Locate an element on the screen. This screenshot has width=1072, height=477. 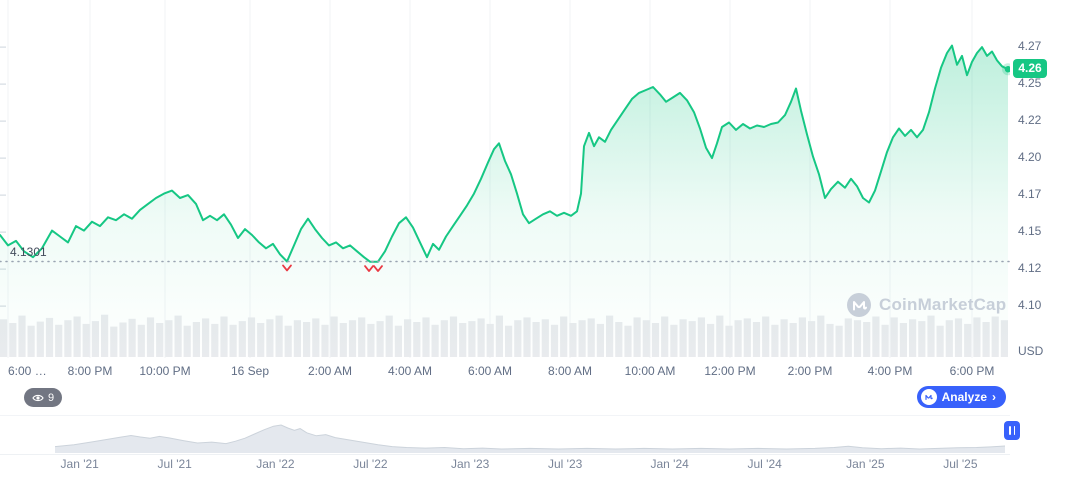
chevron-right-icon: › is located at coordinates (994, 397).